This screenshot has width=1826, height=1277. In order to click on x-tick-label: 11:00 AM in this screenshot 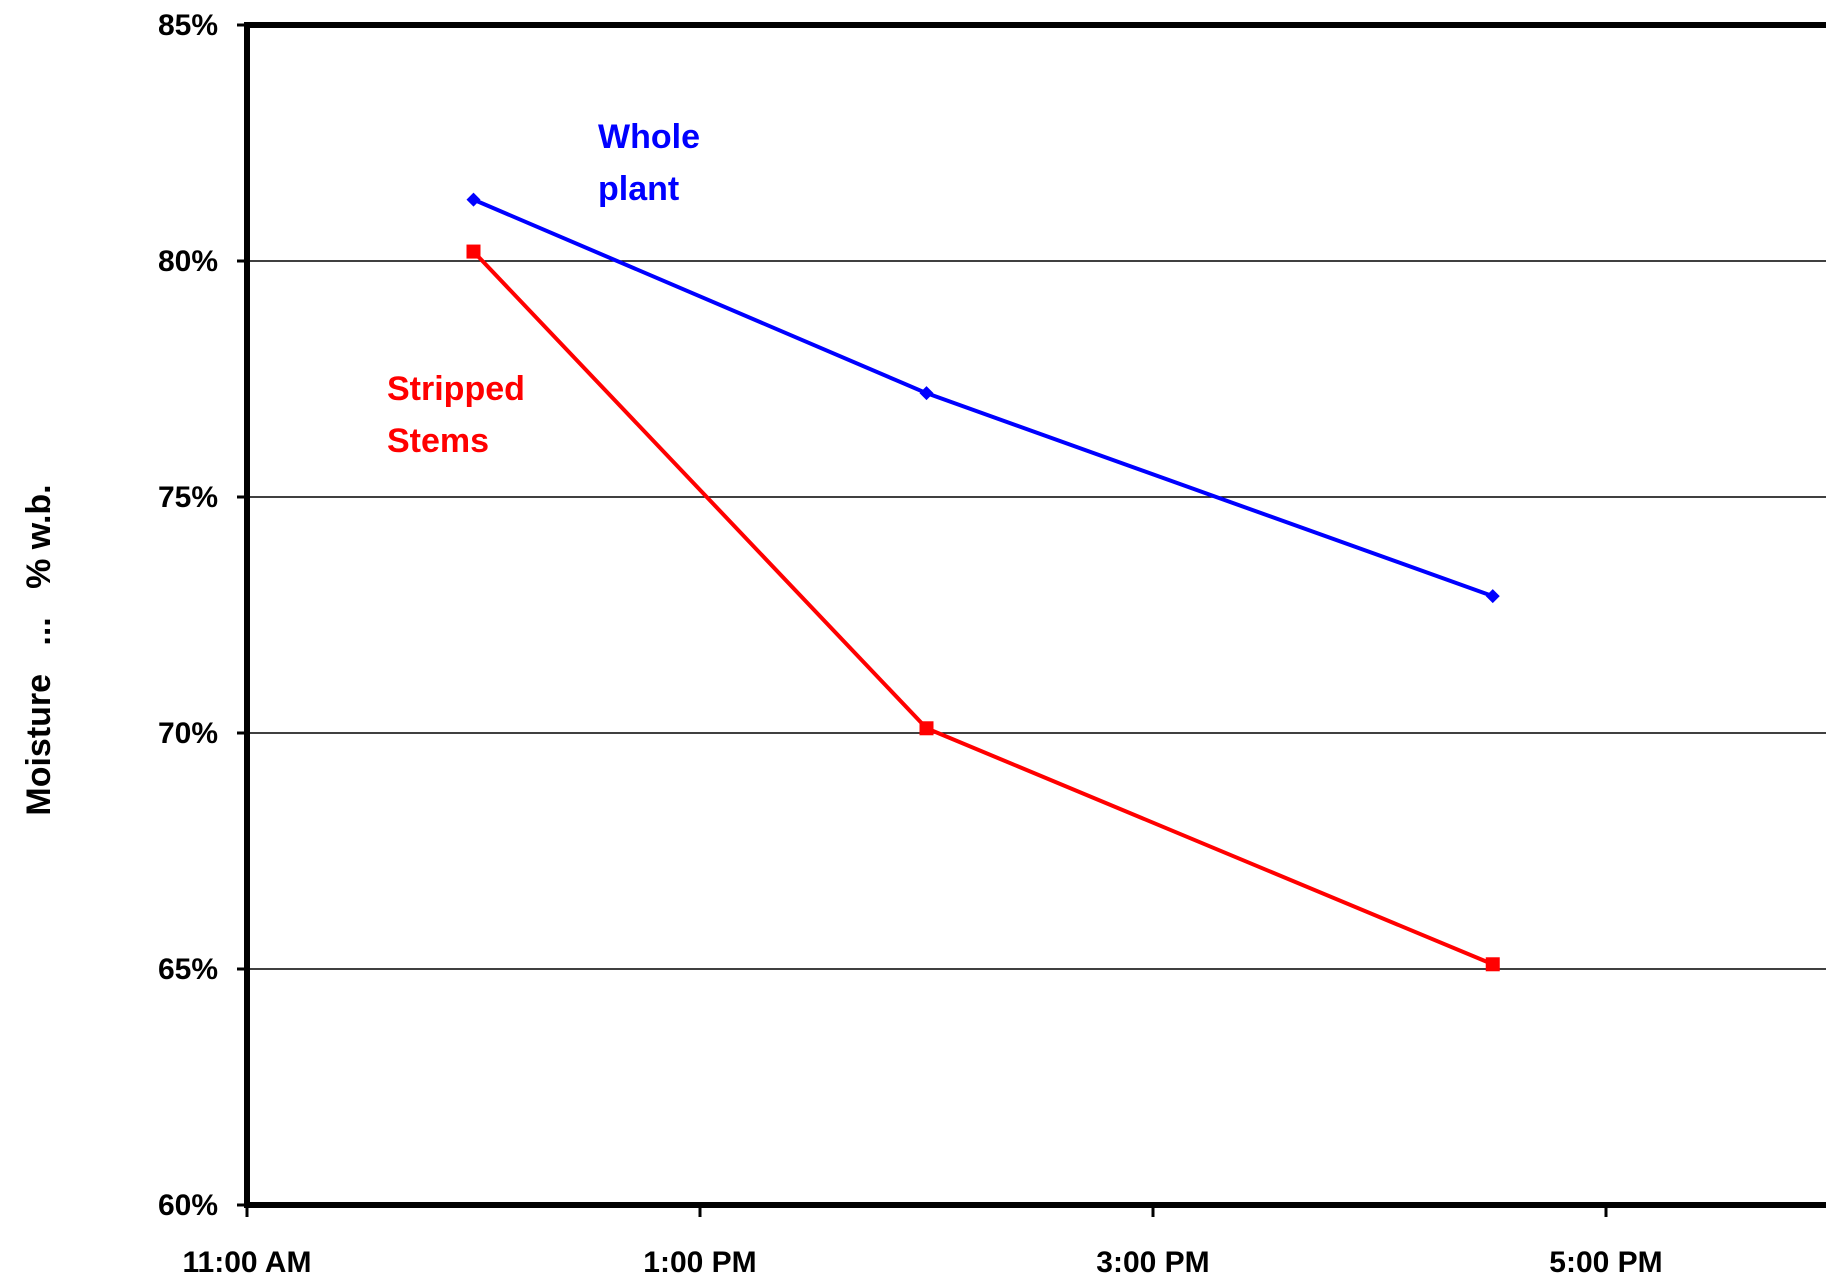, I will do `click(247, 1261)`.